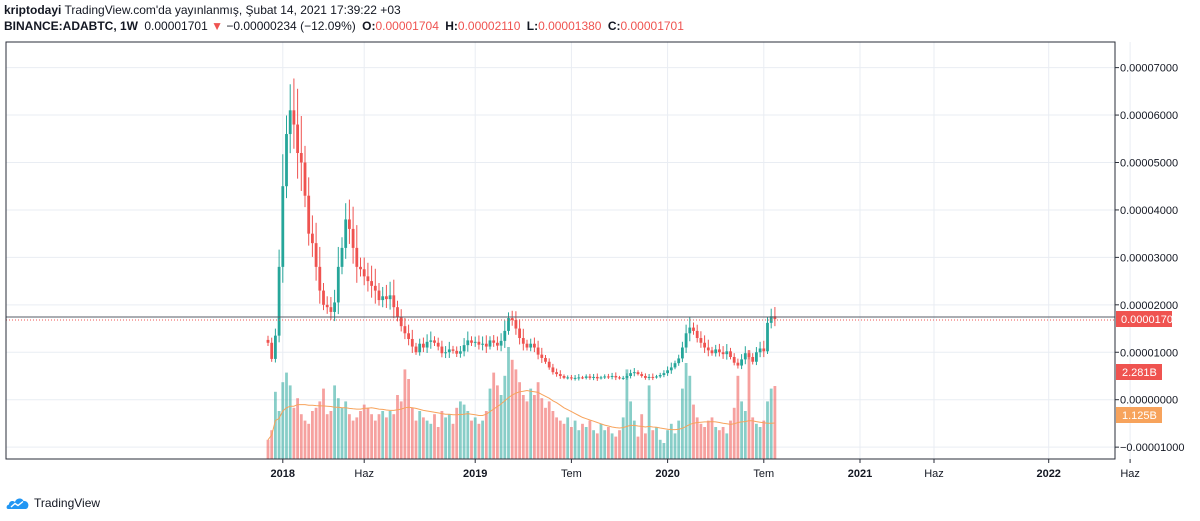  What do you see at coordinates (67, 503) in the screenshot?
I see `tradingview-brand: TradingView` at bounding box center [67, 503].